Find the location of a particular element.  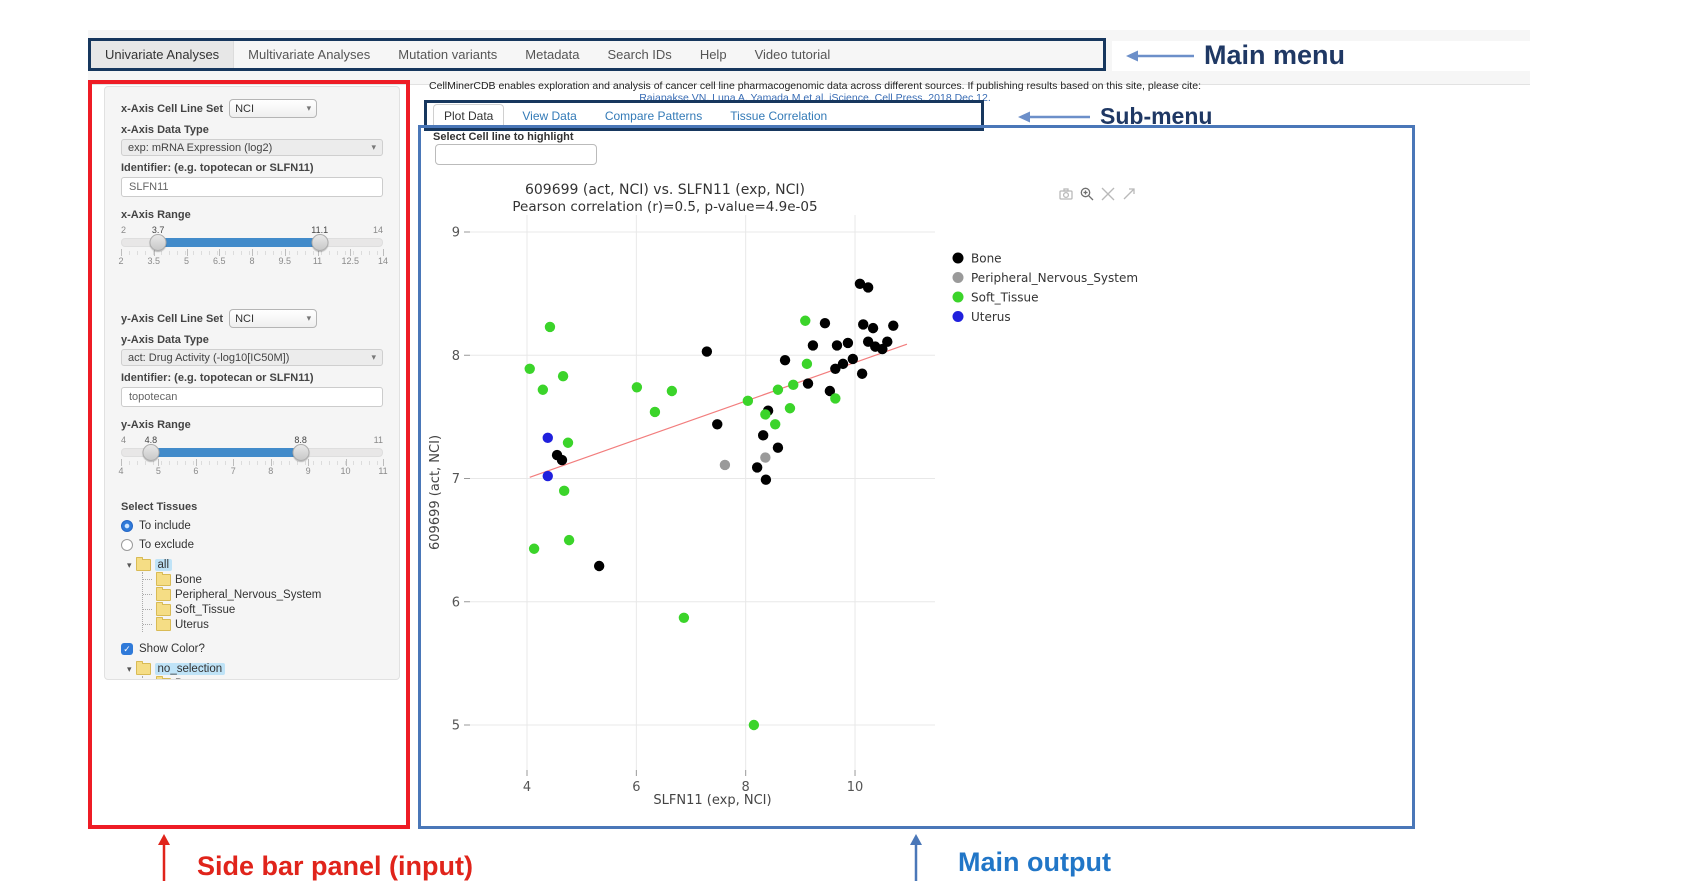

show-color-label: Show Color? is located at coordinates (172, 649).